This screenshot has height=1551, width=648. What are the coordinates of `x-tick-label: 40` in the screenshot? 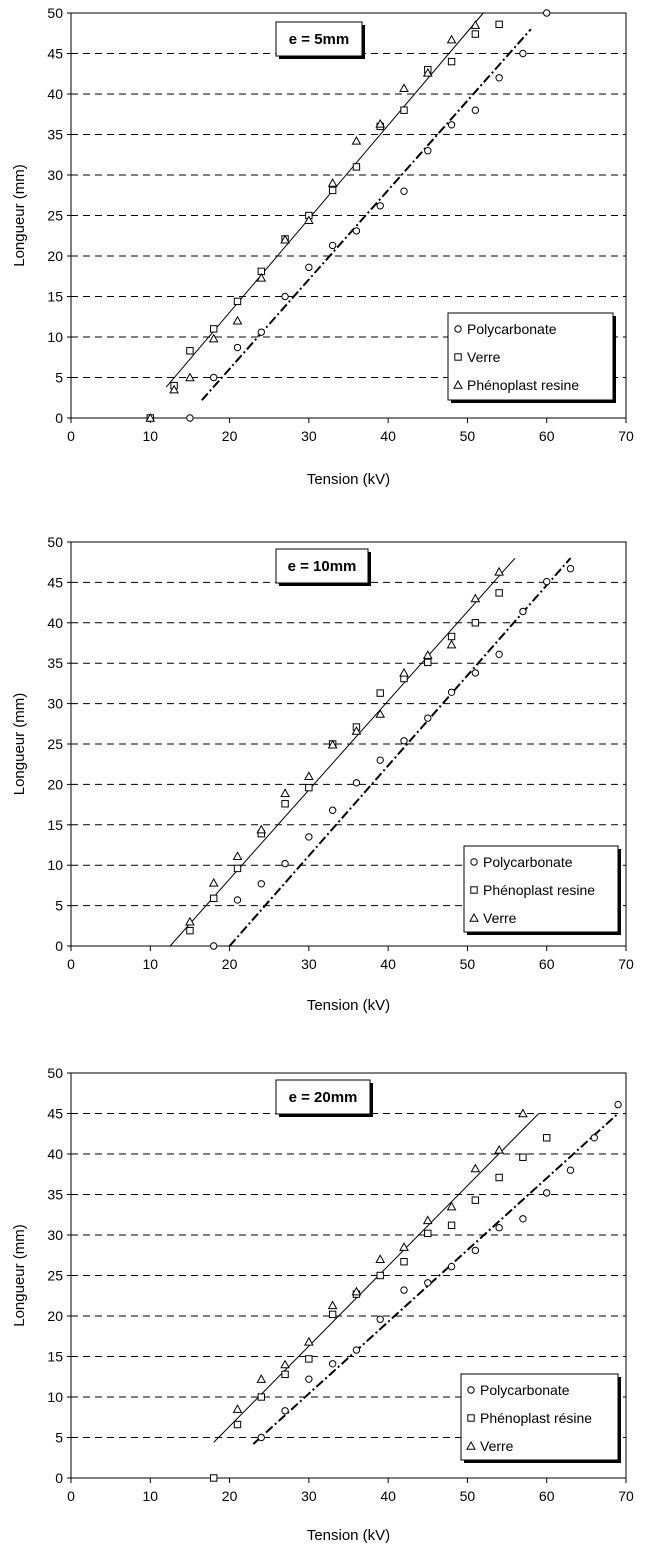 It's located at (388, 436).